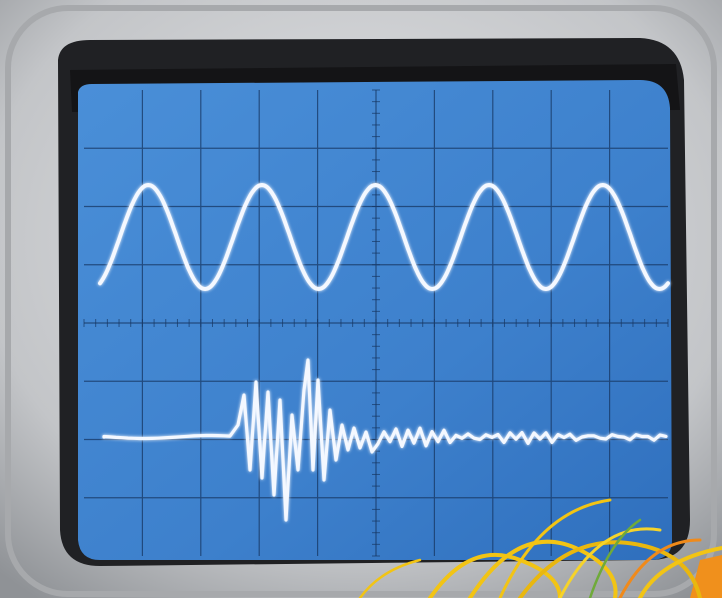 This screenshot has width=722, height=598. I want to click on sine-trace, so click(384, 237).